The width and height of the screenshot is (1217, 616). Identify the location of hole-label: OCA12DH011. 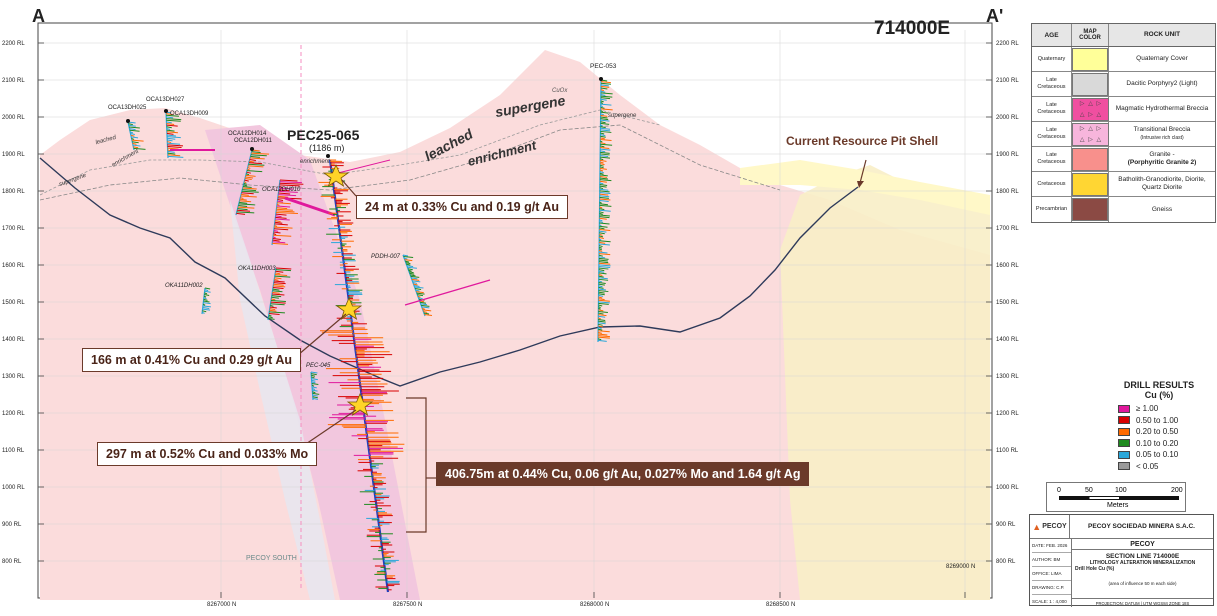
(253, 141).